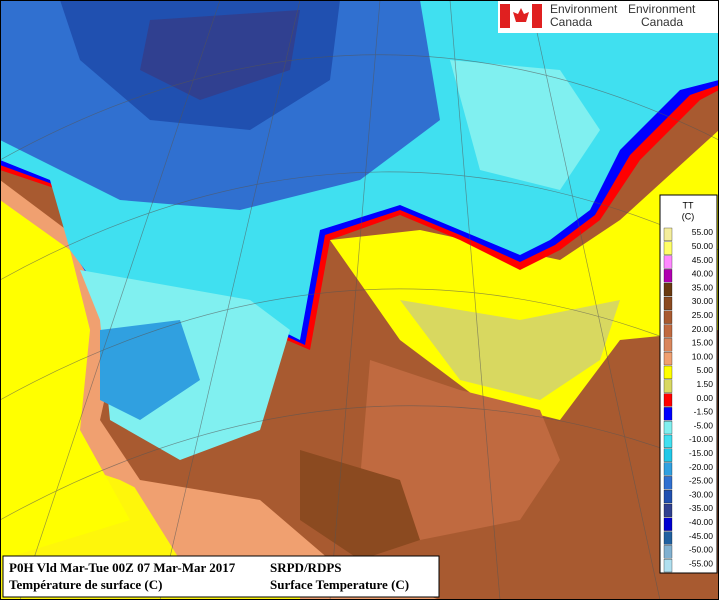 The width and height of the screenshot is (719, 600). I want to click on agency-fr-2: Canada, so click(662, 22).